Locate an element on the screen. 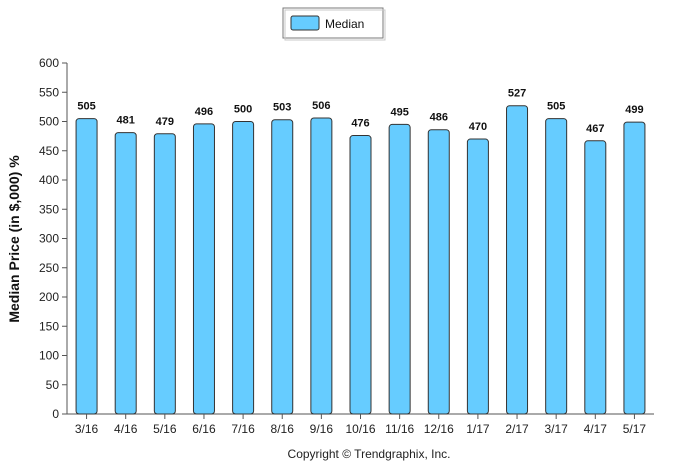 The image size is (686, 470). y-tick-label: 600 is located at coordinates (49, 63).